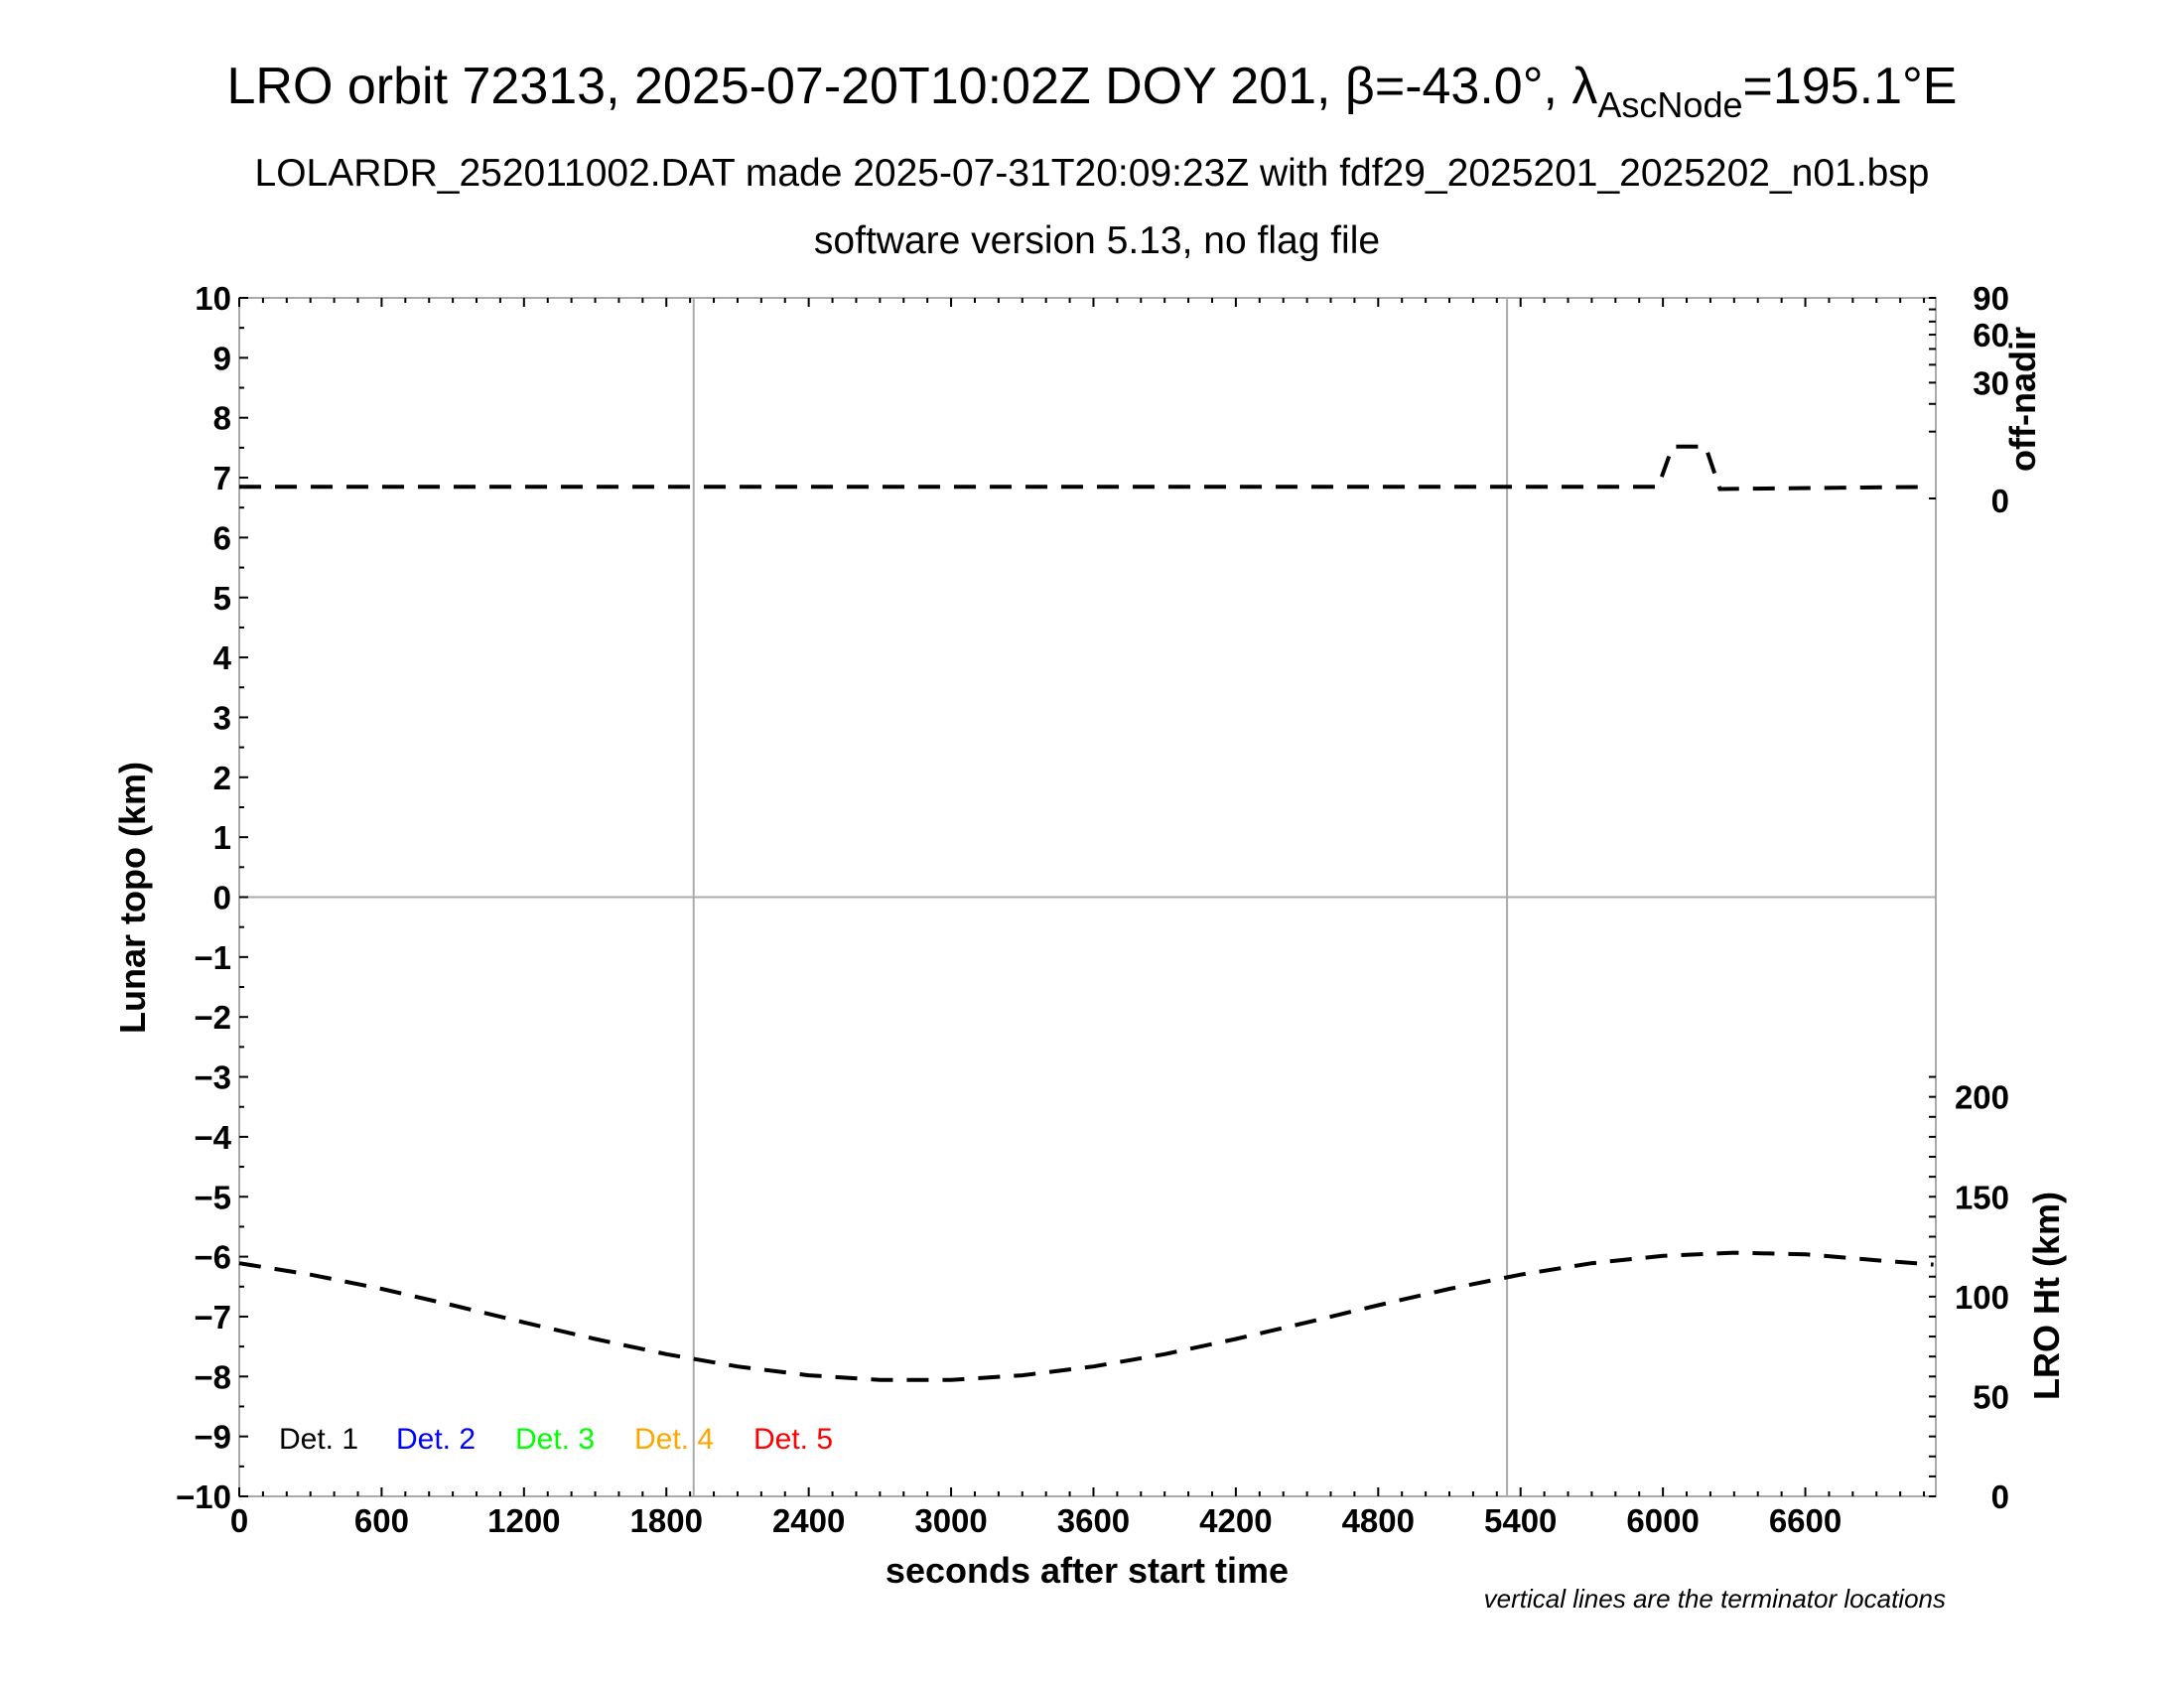 The image size is (2184, 1688). Describe the element at coordinates (523, 1520) in the screenshot. I see `x-tick-label: 1200` at that location.